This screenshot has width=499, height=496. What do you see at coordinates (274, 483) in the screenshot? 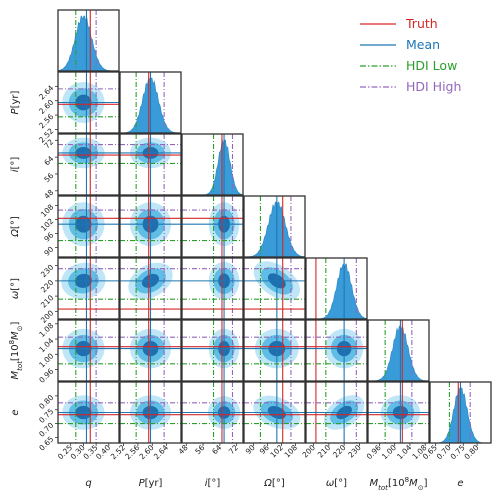
I see `x-axis-label: Ω[°]` at bounding box center [274, 483].